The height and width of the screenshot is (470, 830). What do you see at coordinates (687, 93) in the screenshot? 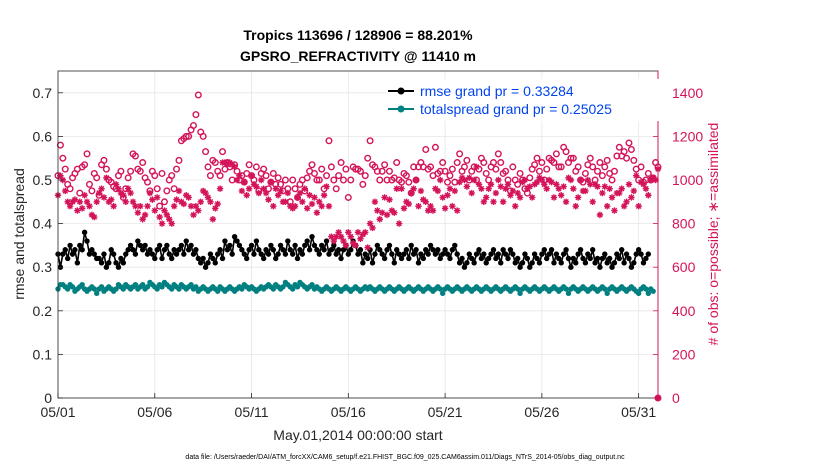
I see `y-right-tick-label: 1400` at bounding box center [687, 93].